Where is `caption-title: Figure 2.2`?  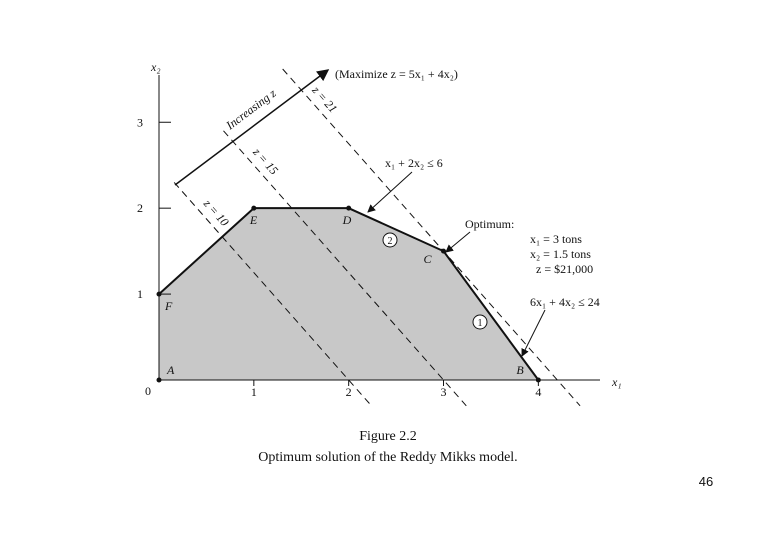
caption-title: Figure 2.2 is located at coordinates (388, 436).